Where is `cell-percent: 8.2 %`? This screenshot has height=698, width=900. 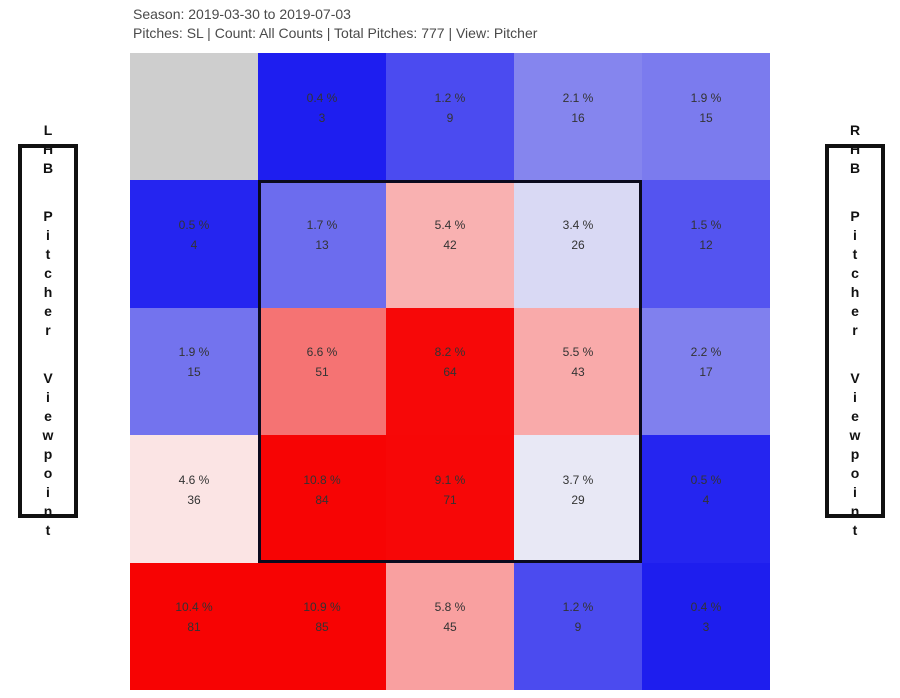
cell-percent: 8.2 % is located at coordinates (450, 352).